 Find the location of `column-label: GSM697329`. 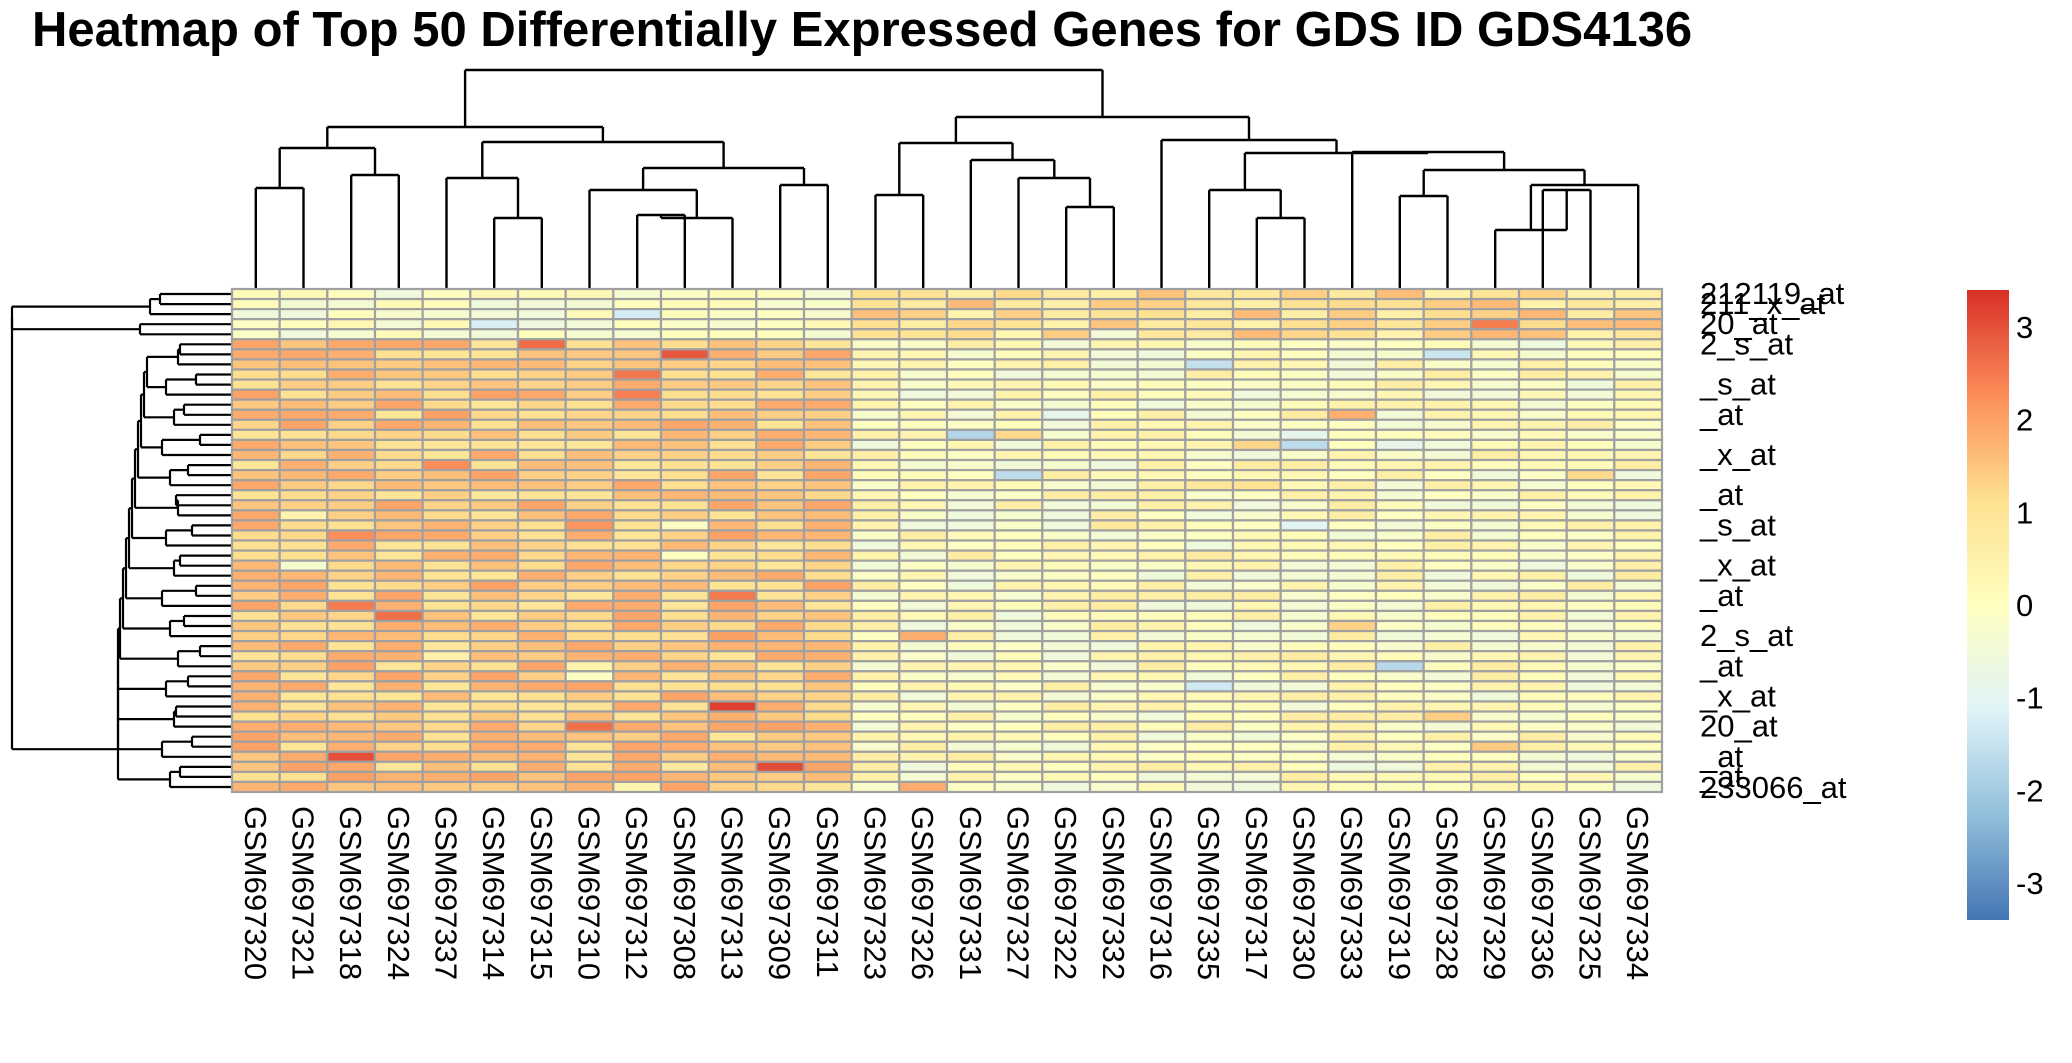

column-label: GSM697329 is located at coordinates (1494, 893).